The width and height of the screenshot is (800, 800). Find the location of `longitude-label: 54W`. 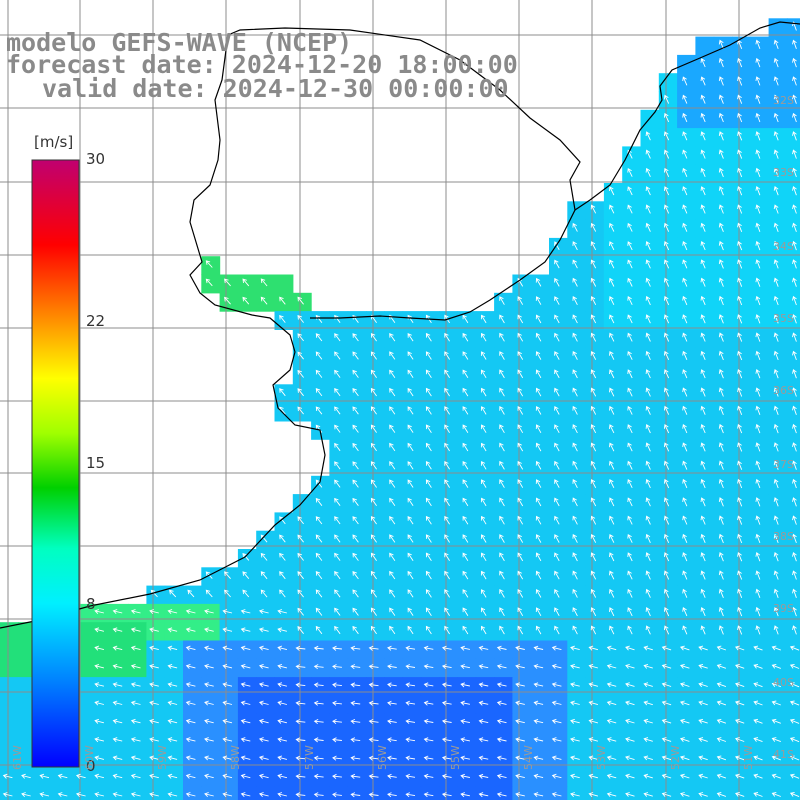

longitude-label: 54W is located at coordinates (528, 757).